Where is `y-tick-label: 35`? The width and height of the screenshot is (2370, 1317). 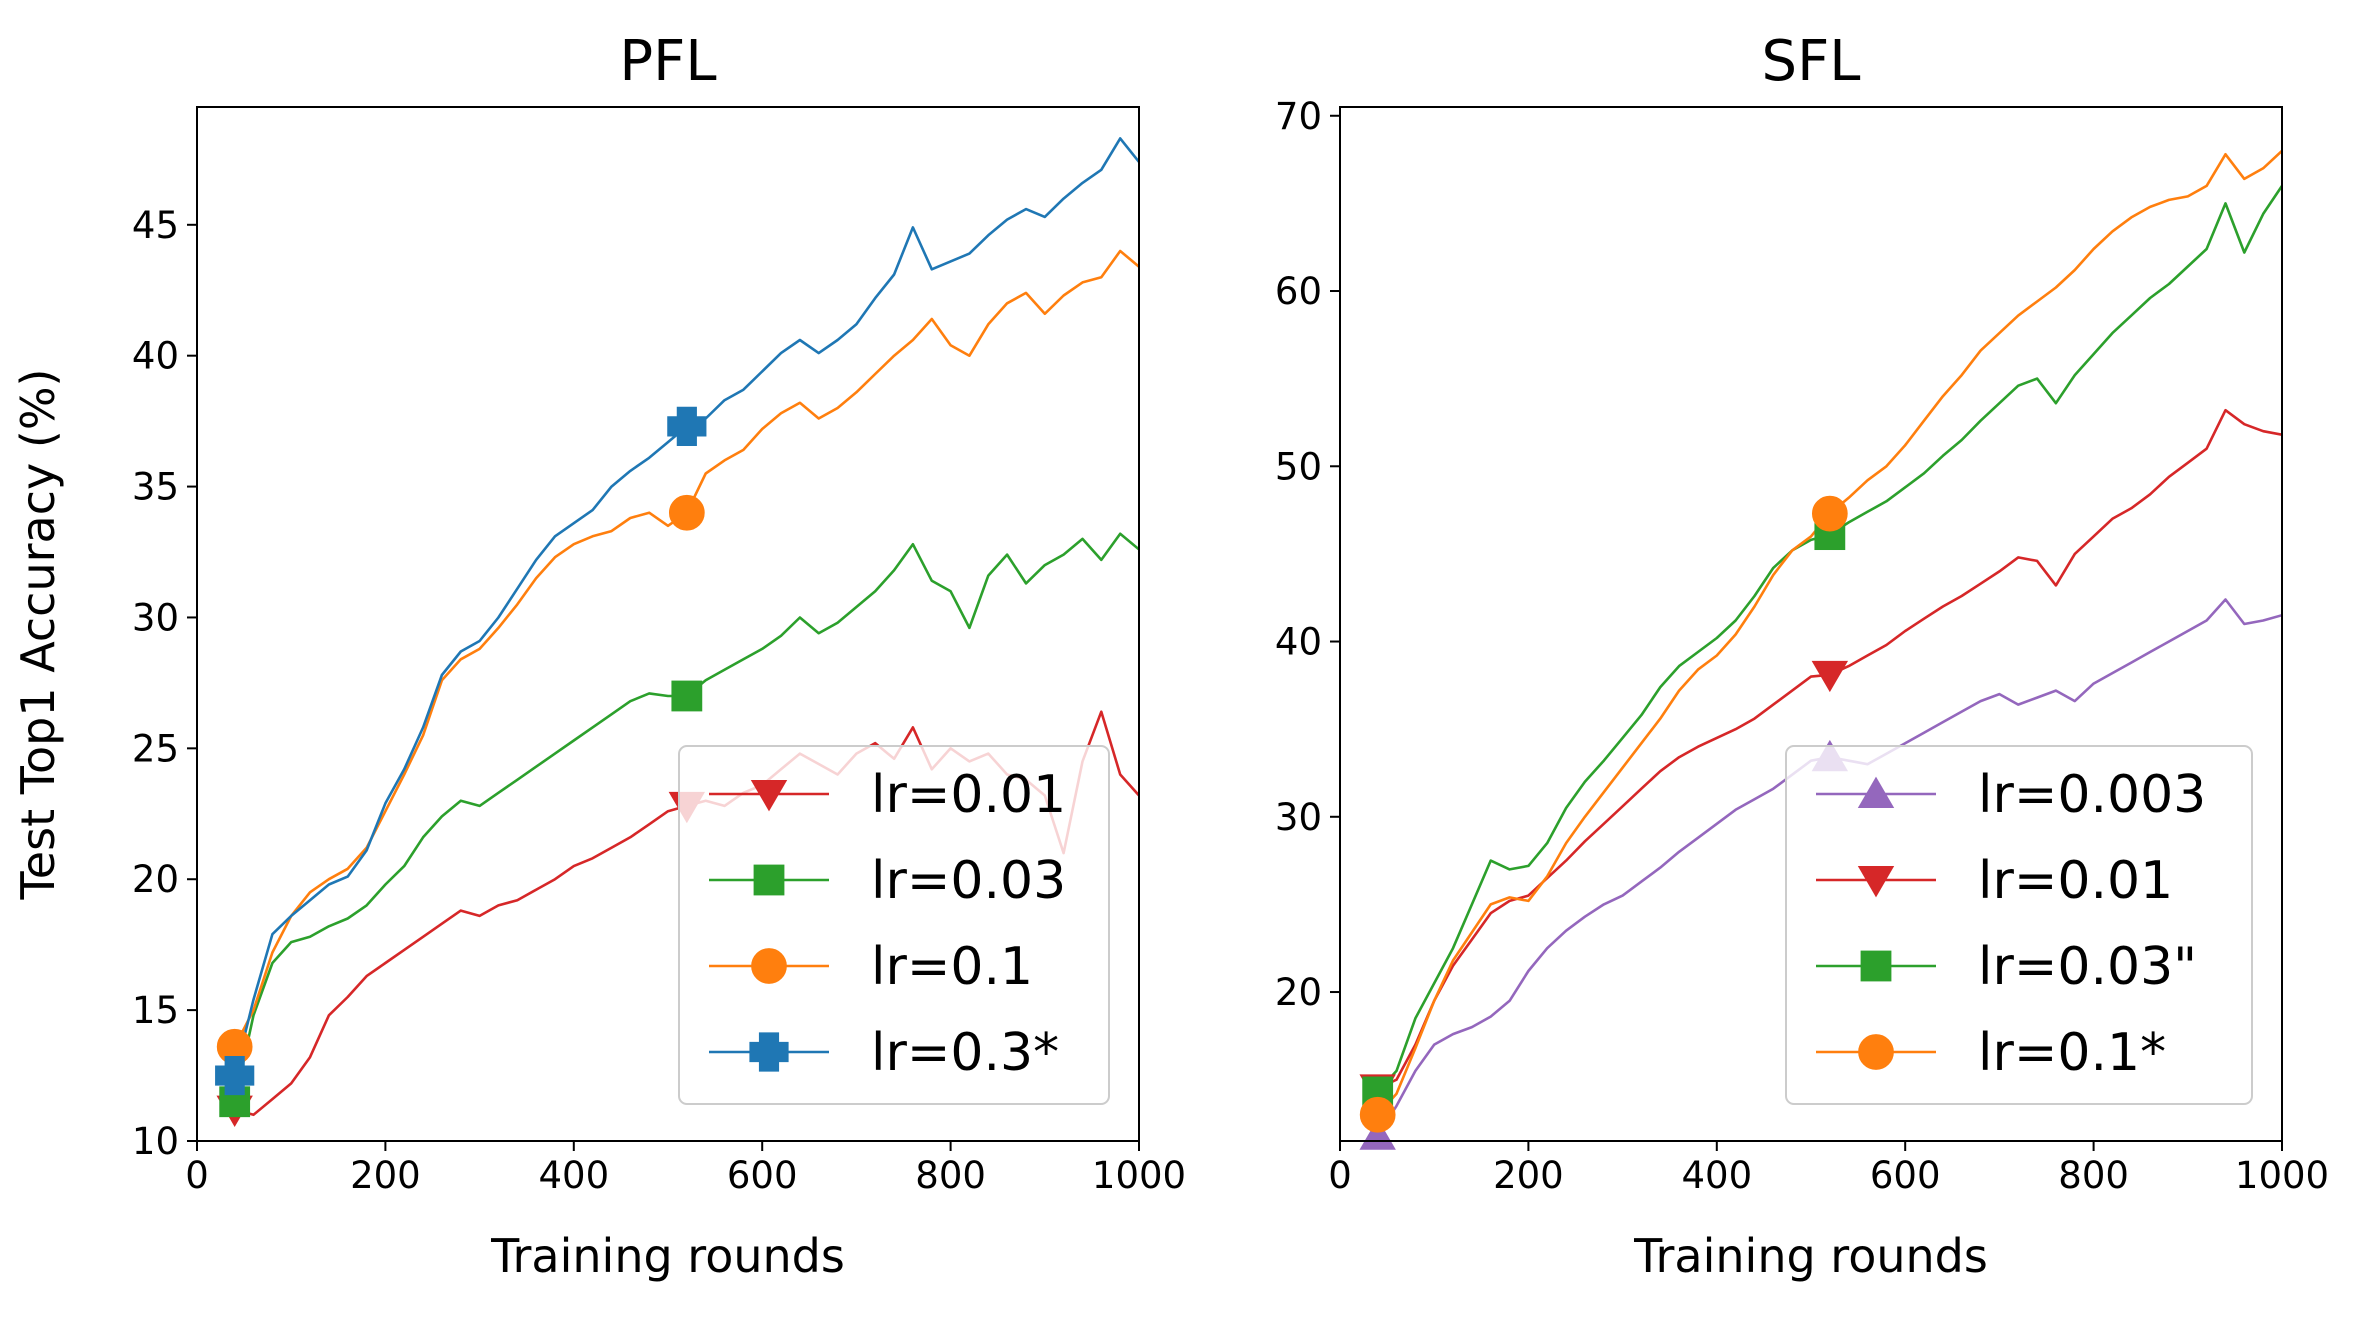 y-tick-label: 35 is located at coordinates (155, 487).